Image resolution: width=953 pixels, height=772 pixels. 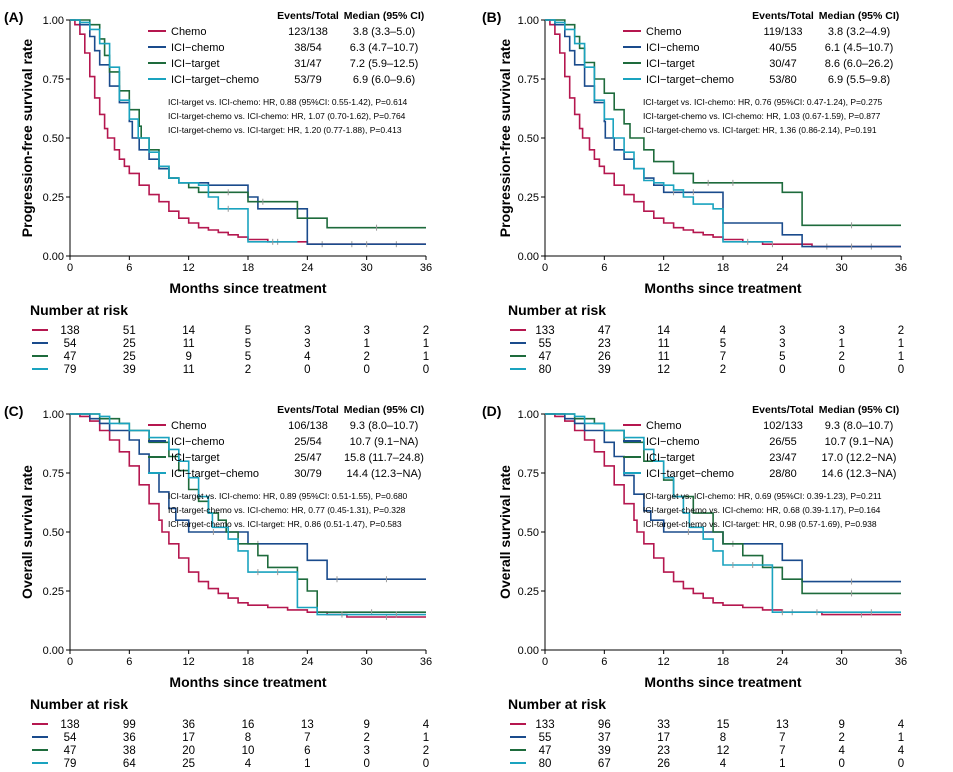 I want to click on risk-value: 7, so click(x=307, y=738).